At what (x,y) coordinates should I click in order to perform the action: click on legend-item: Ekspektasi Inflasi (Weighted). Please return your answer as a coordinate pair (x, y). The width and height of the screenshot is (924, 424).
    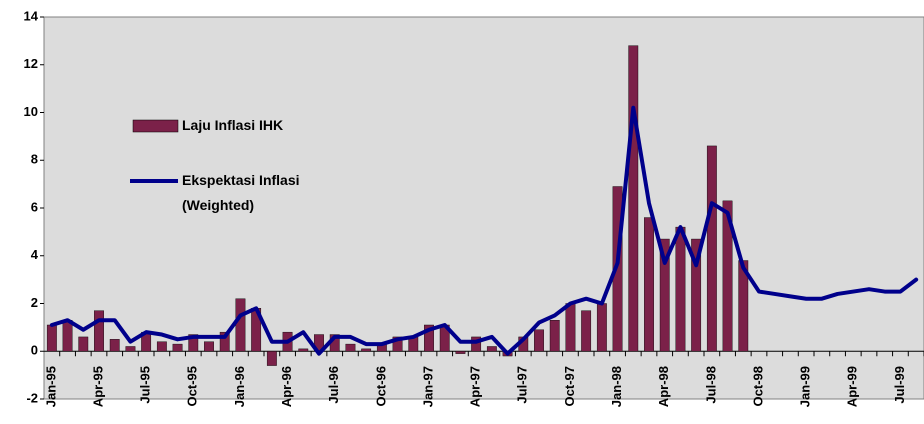
    Looking at the image, I should click on (241, 192).